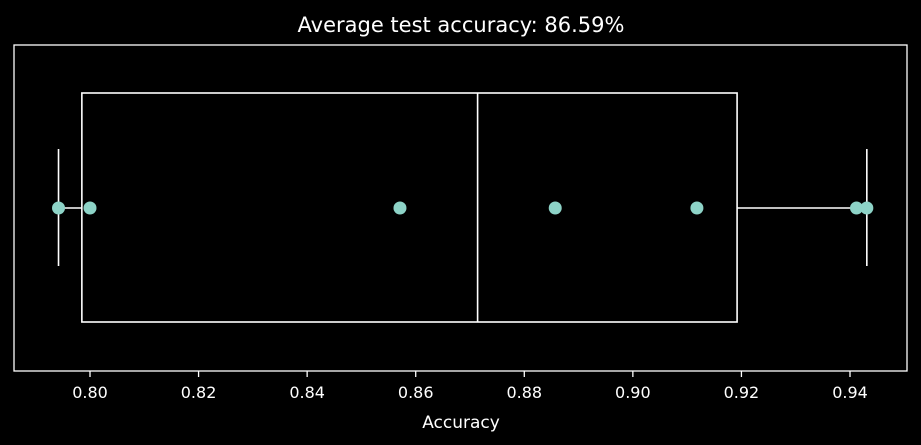  Describe the element at coordinates (461, 25) in the screenshot. I see `chart-title: Average test accuracy: 86.59%` at that location.